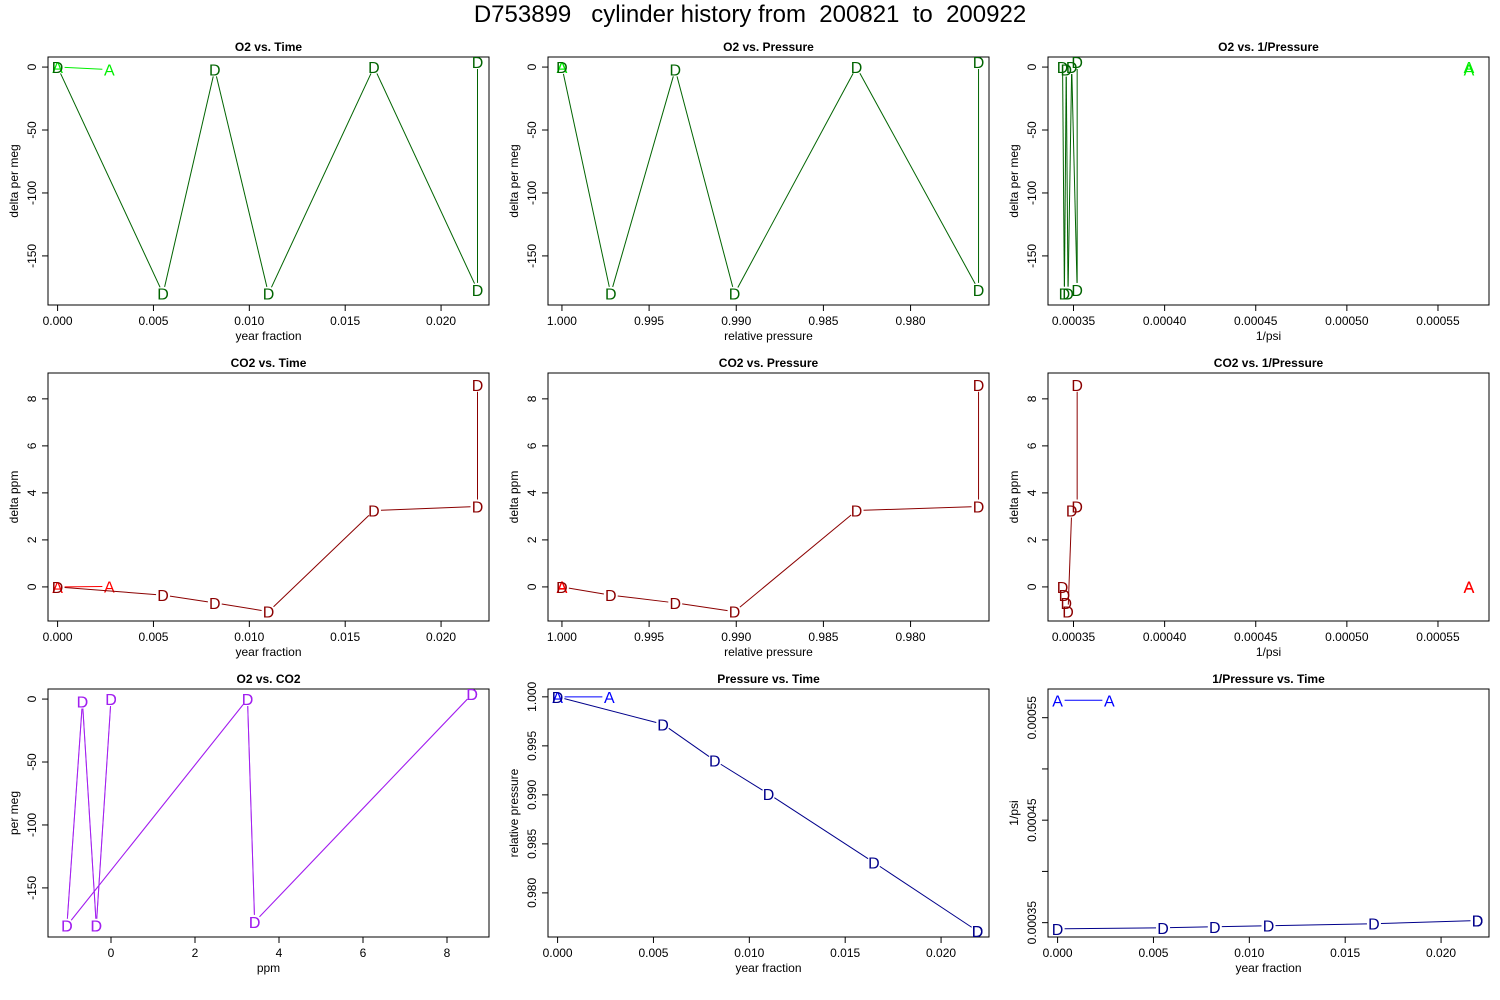  What do you see at coordinates (279, 953) in the screenshot?
I see `x-tick-label: 4` at bounding box center [279, 953].